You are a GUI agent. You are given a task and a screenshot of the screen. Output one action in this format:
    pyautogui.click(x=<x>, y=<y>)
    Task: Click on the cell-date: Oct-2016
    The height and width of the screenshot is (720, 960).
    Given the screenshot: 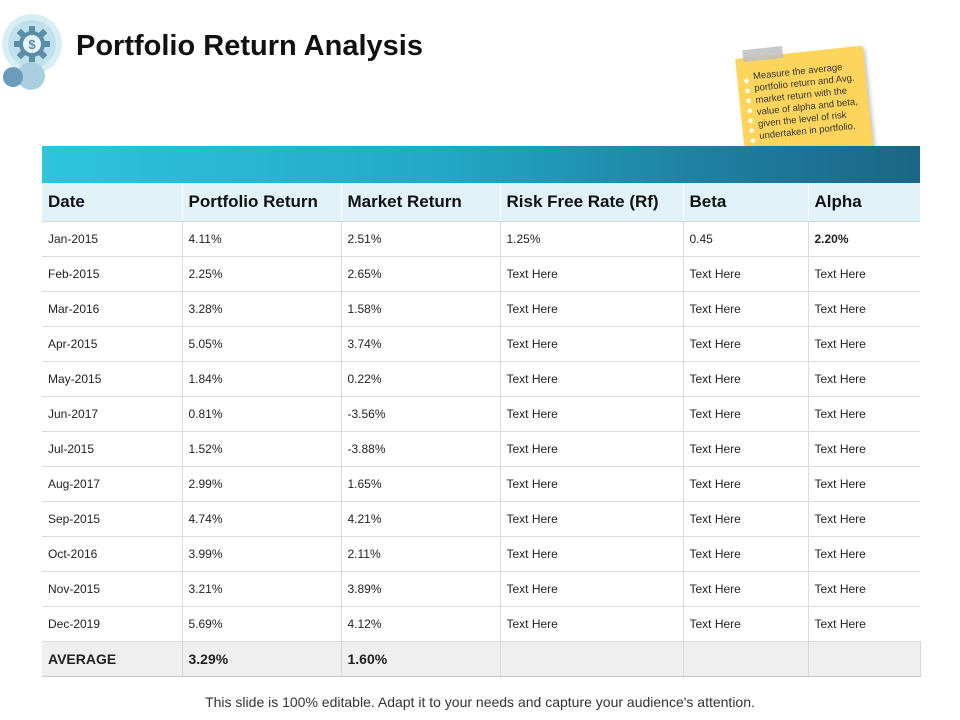 What is the action you would take?
    pyautogui.click(x=112, y=554)
    